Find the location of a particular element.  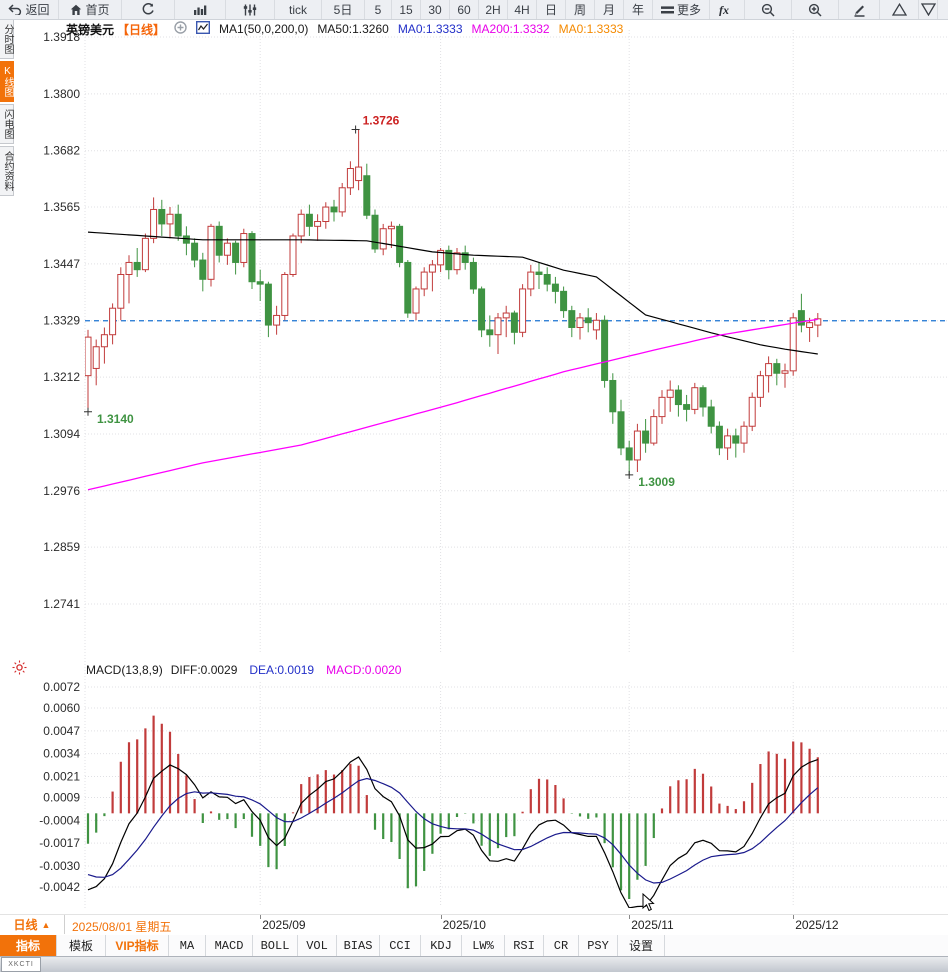

toolbar-item-label: 周 is located at coordinates (579, 10).